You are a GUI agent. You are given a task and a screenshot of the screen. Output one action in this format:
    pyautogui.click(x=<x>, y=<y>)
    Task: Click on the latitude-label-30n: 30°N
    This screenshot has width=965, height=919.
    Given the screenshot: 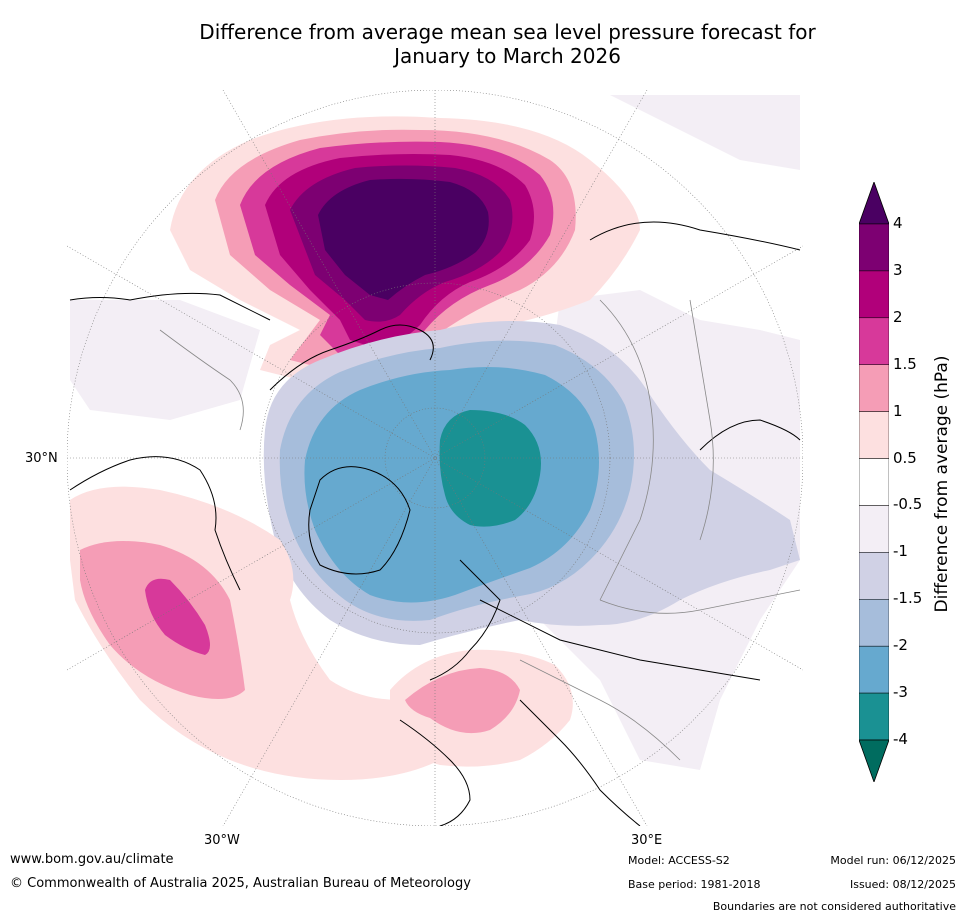 What is the action you would take?
    pyautogui.click(x=41, y=458)
    